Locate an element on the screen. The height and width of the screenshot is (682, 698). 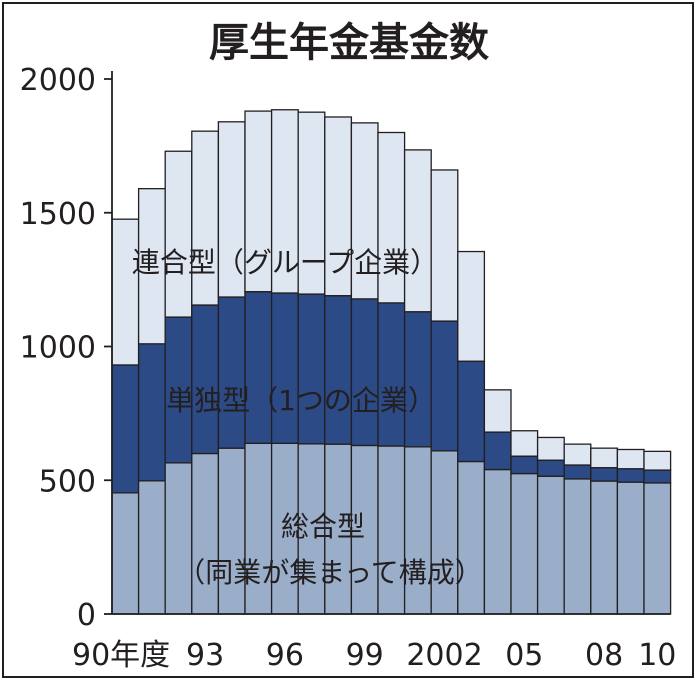
series-label-tandoku: 単独型（1つの企業） is located at coordinates (301, 400).